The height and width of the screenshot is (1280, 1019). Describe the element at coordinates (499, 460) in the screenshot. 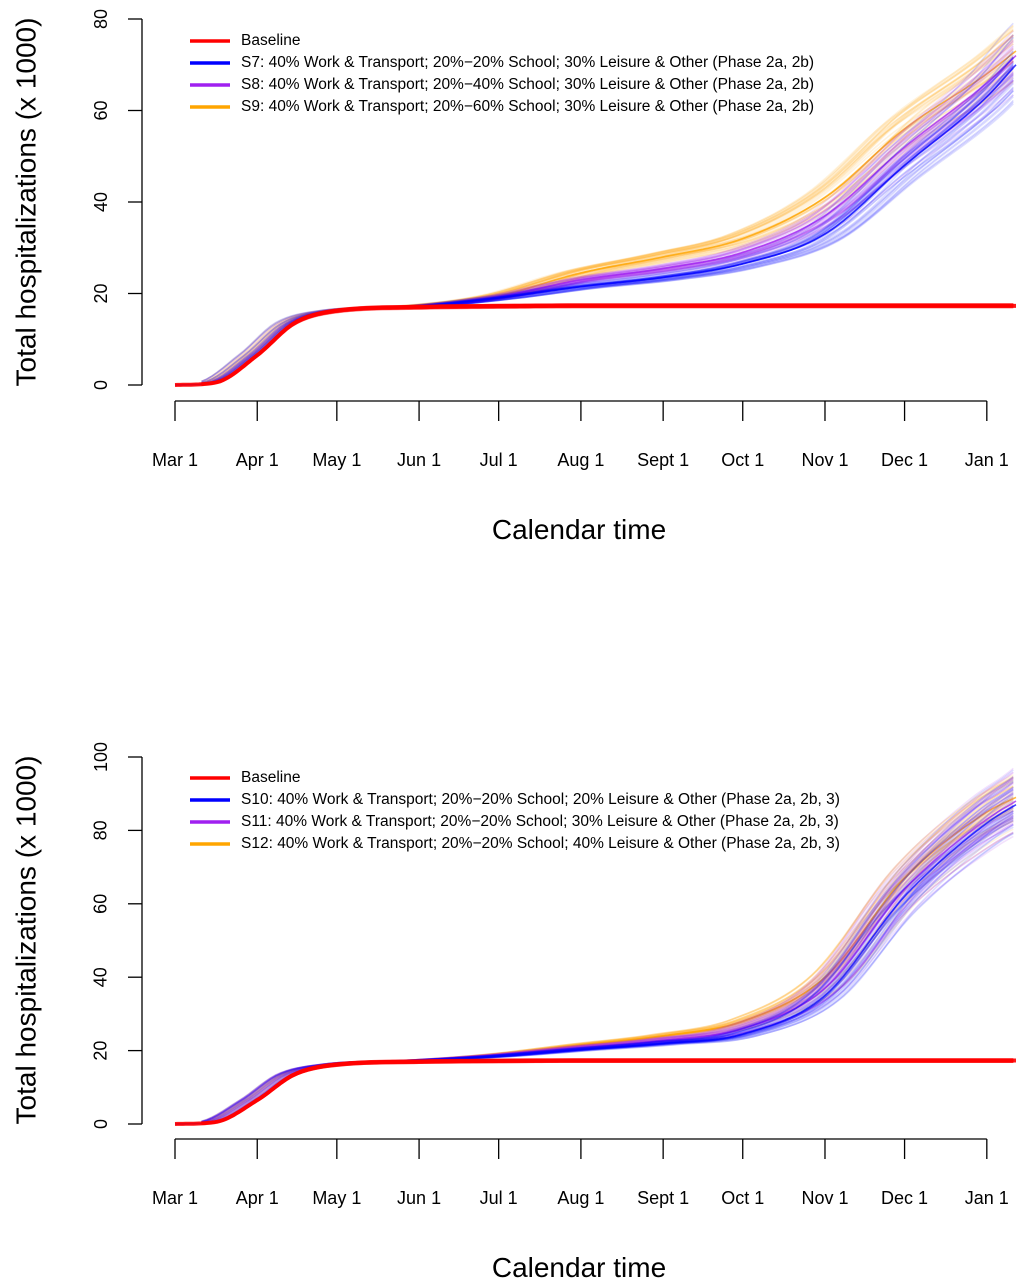

I see `x-tick-label: Jul 1` at that location.